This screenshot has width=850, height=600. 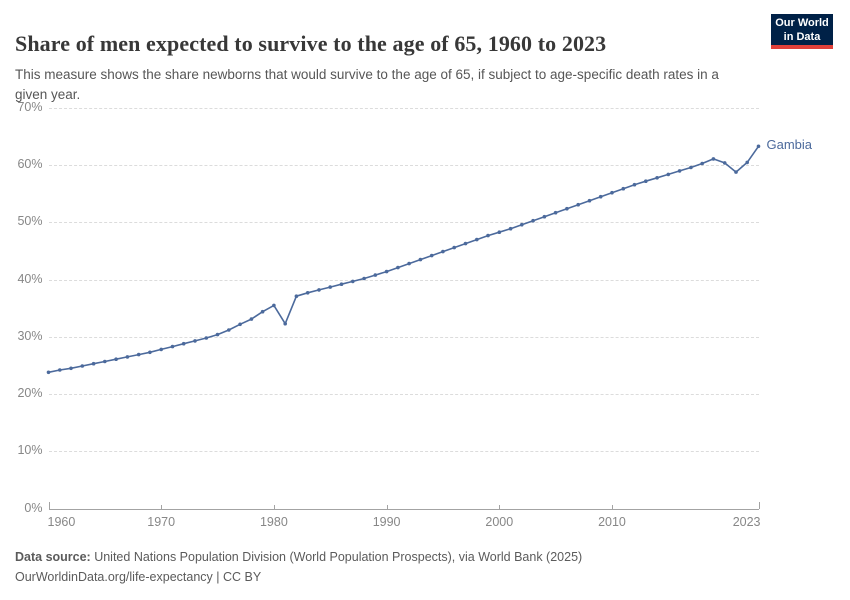 What do you see at coordinates (30, 107) in the screenshot?
I see `y-axis-tick-label: 70%` at bounding box center [30, 107].